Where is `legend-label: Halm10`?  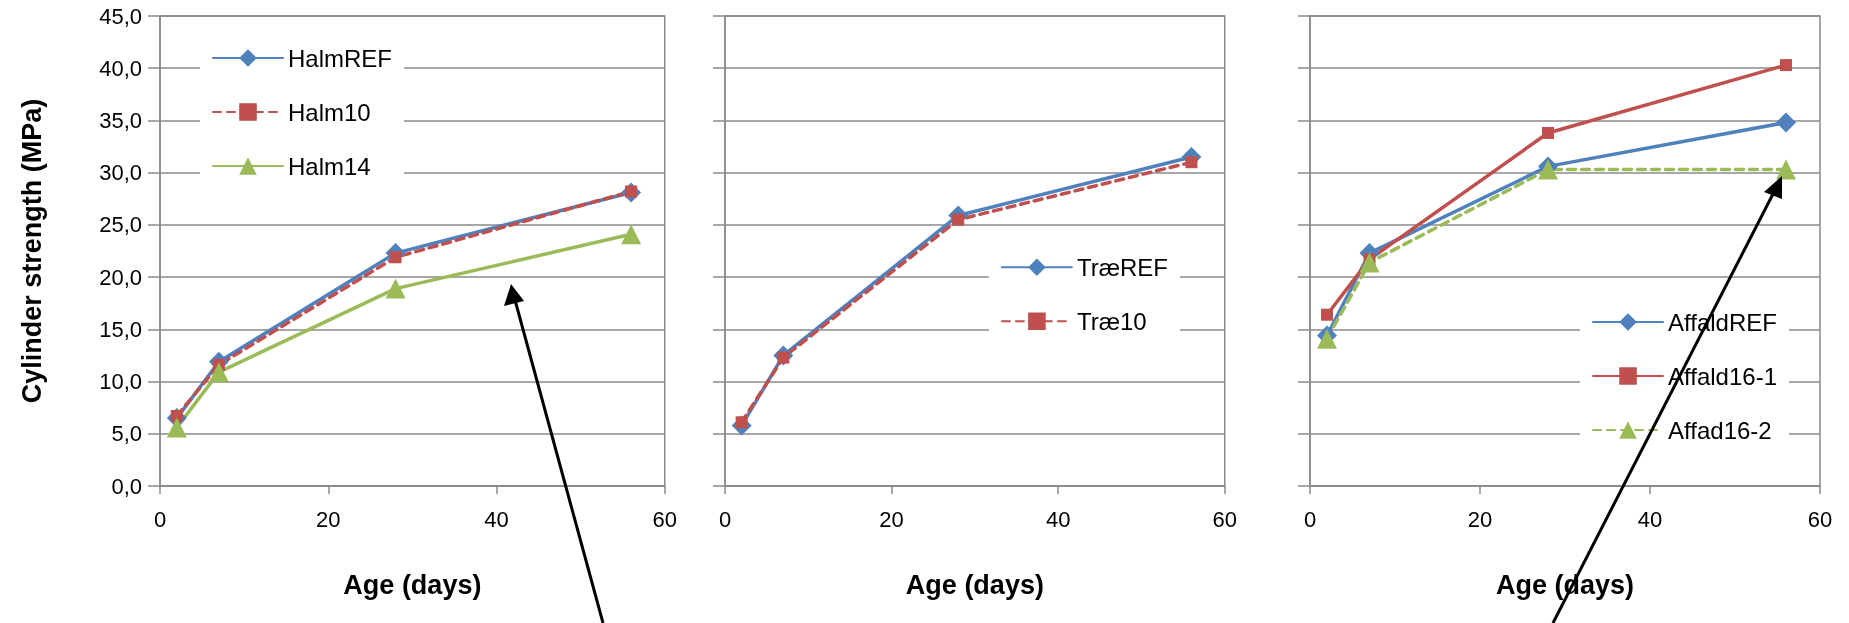
legend-label: Halm10 is located at coordinates (329, 112).